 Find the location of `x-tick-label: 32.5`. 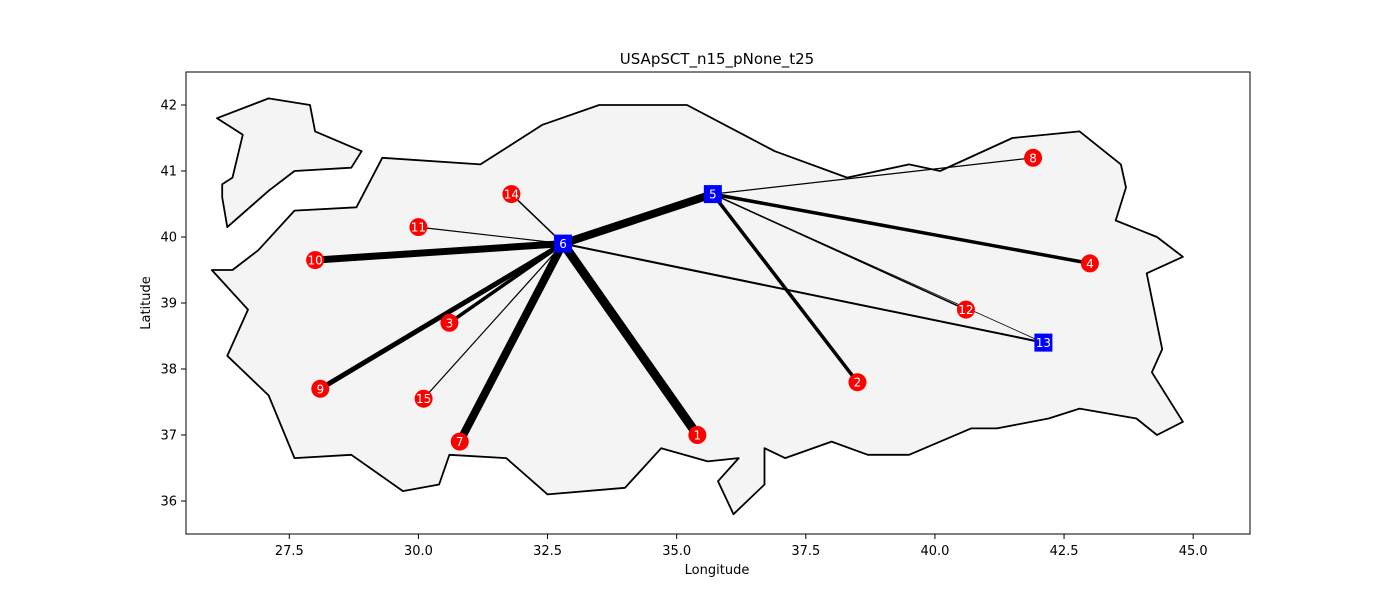

x-tick-label: 32.5 is located at coordinates (547, 551).